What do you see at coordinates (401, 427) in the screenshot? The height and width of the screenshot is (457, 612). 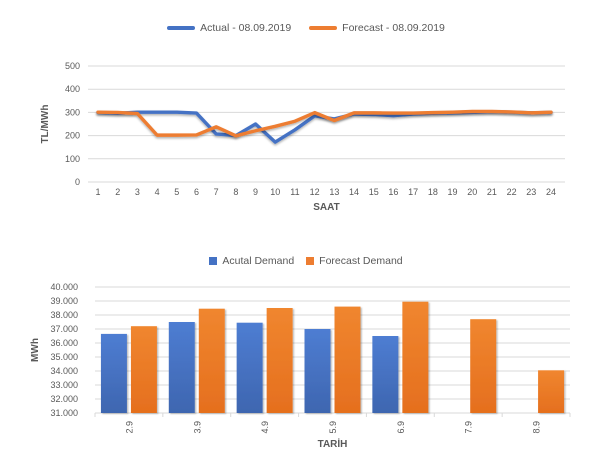 I see `x-tick-label: 6.9` at bounding box center [401, 427].